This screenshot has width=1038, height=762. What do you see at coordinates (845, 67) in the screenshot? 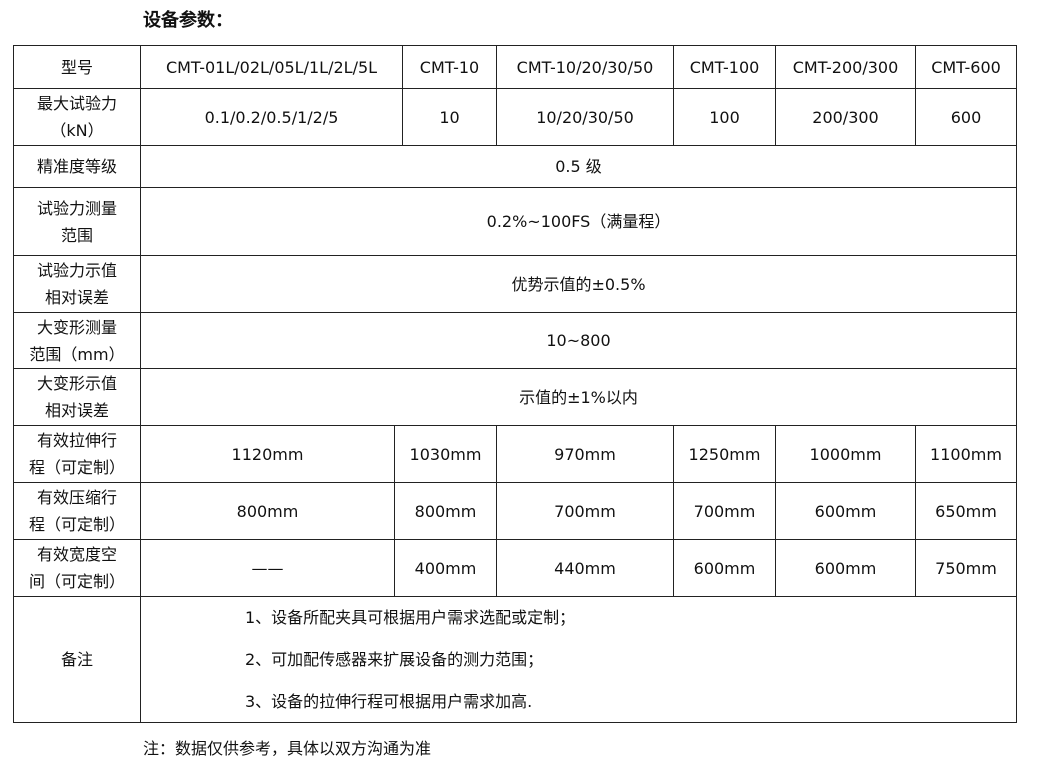
I see `header-value: CMT-200/300` at bounding box center [845, 67].